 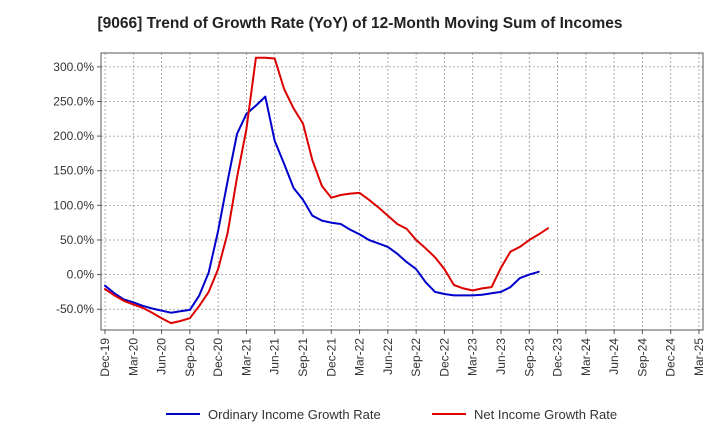 What do you see at coordinates (331, 357) in the screenshot?
I see `x-tick-label: Dec-21` at bounding box center [331, 357].